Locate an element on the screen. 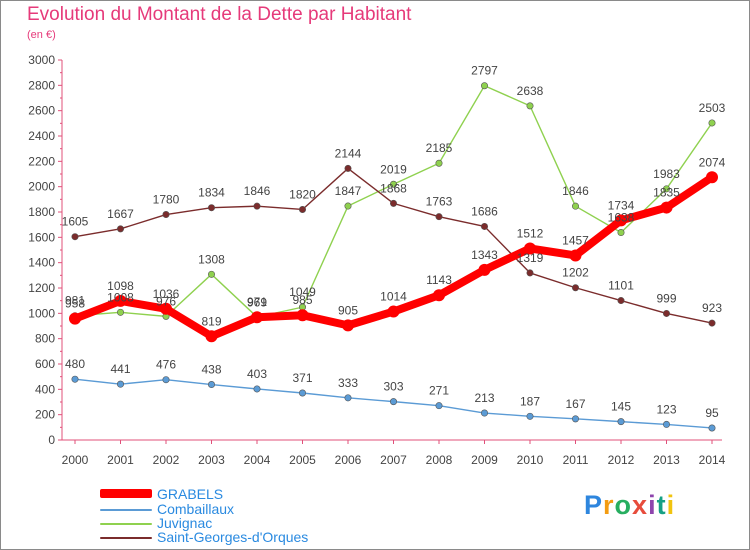  data-label: 441 is located at coordinates (120, 369).